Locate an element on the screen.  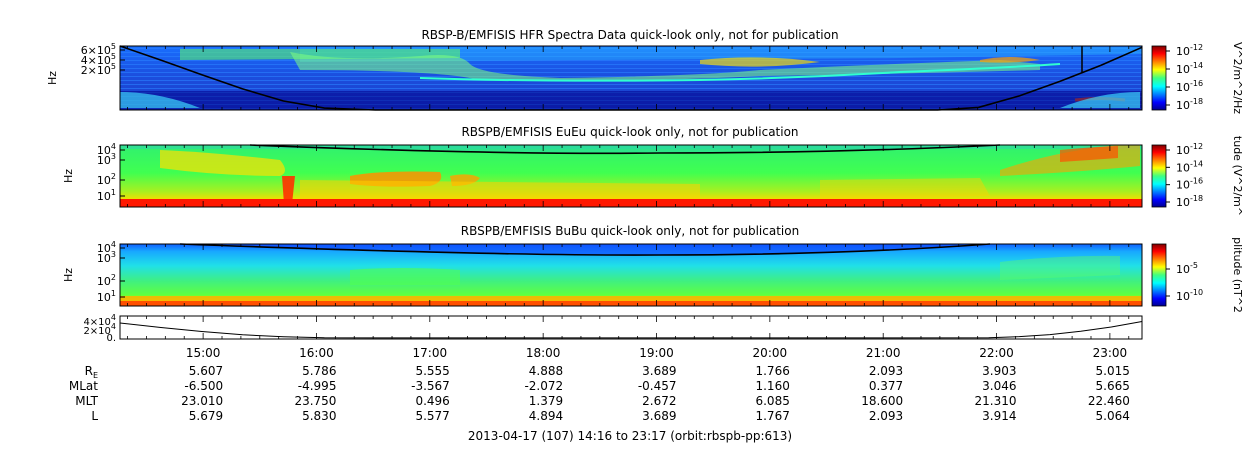
ephem-value-0-2: 5.555 is located at coordinates (432, 371).